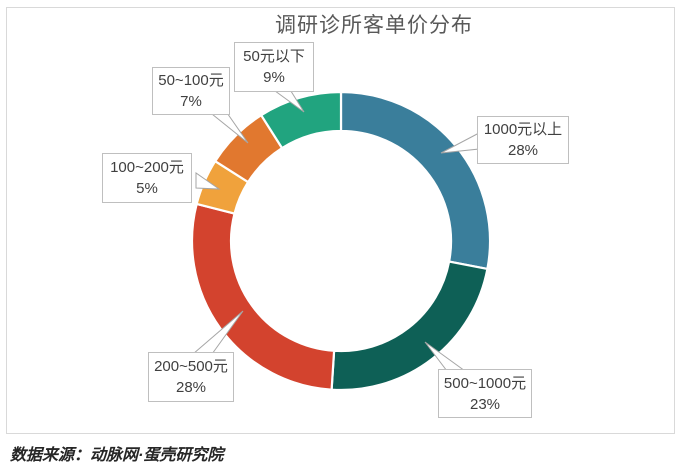 The width and height of the screenshot is (682, 468). I want to click on callout-percent: 7%, so click(191, 101).